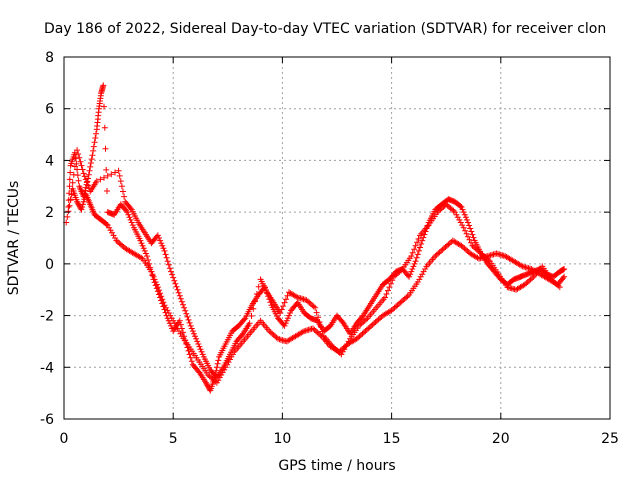  I want to click on x-tick-label: 15, so click(392, 439).